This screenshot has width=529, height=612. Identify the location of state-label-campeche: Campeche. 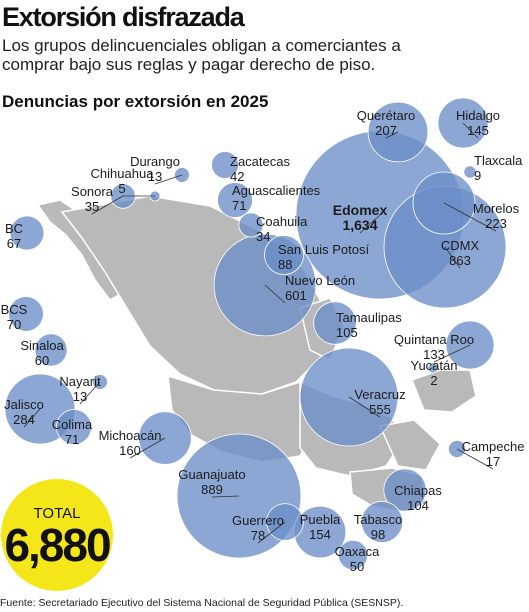
(493, 446).